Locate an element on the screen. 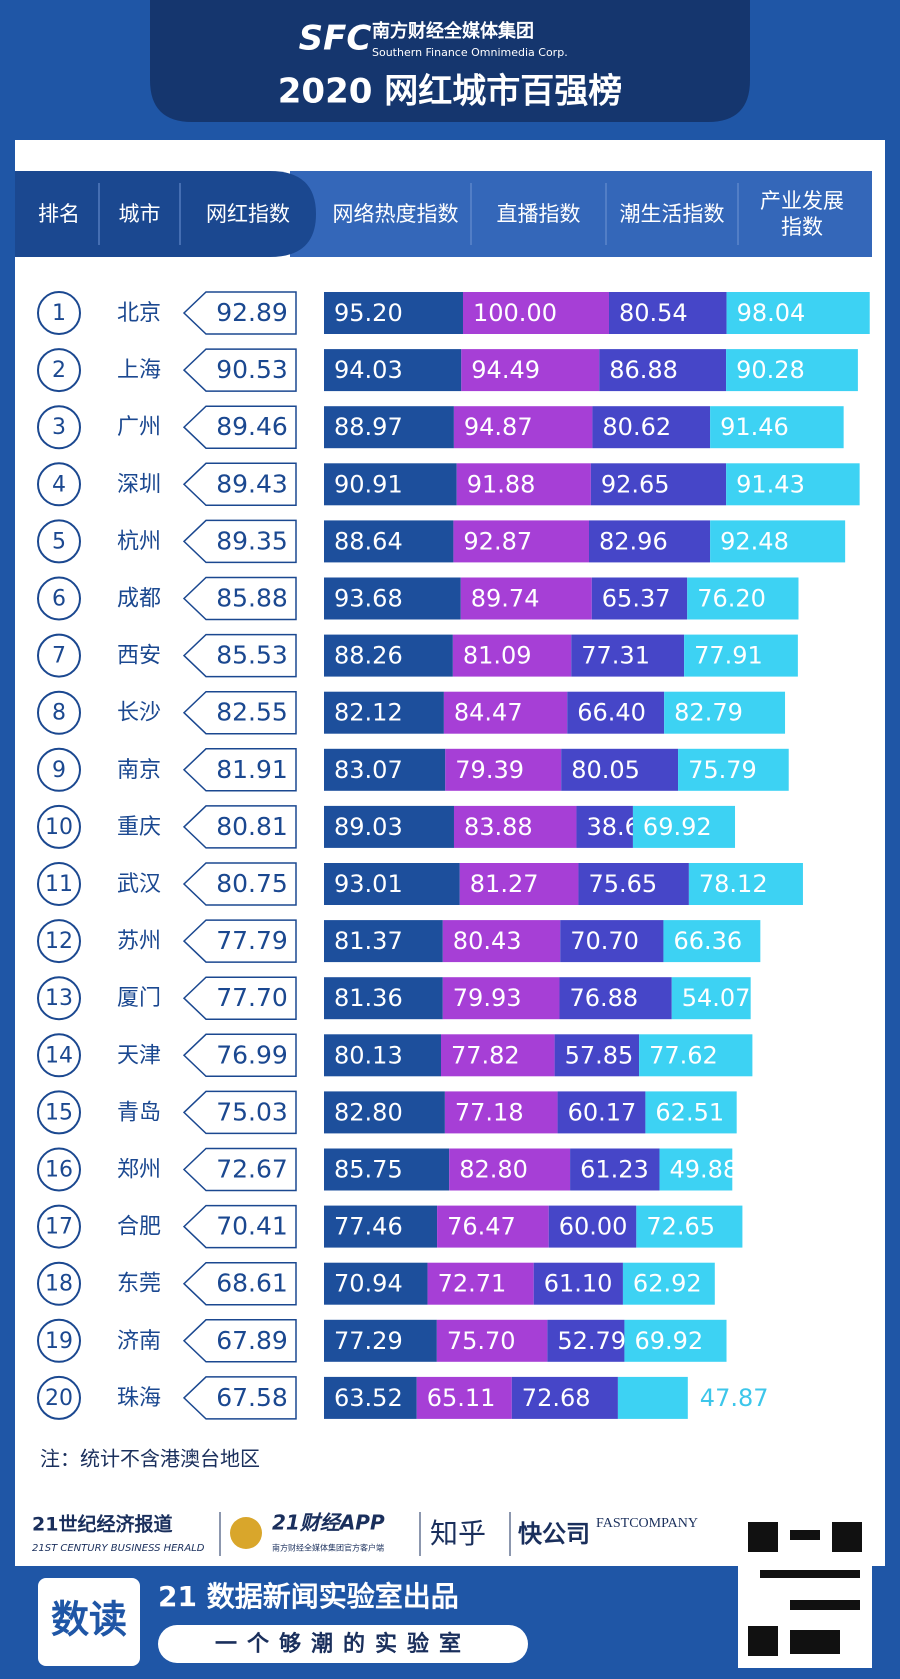 The height and width of the screenshot is (1679, 900). value-label: 85.75 is located at coordinates (368, 1170).